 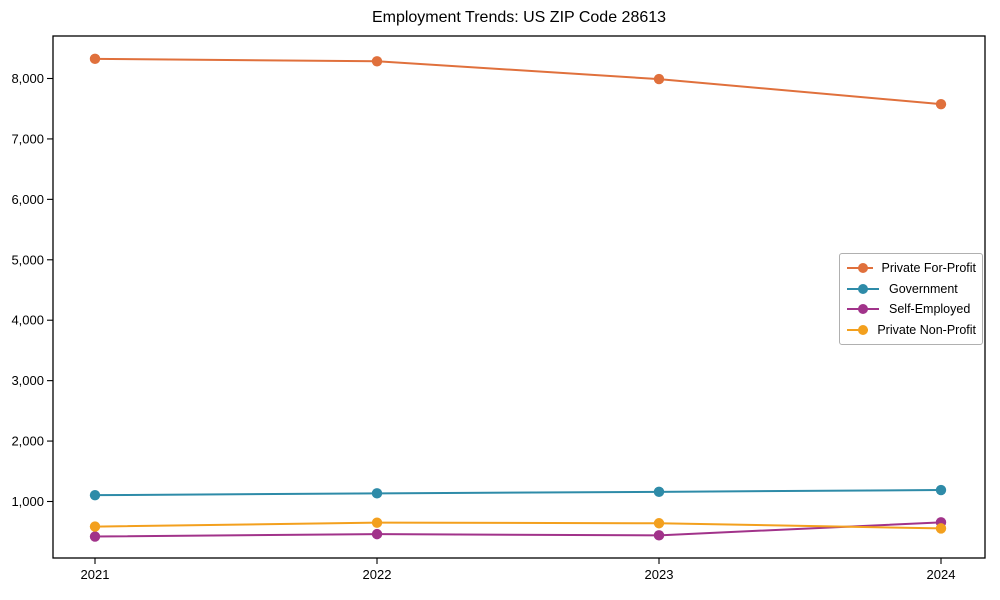 What do you see at coordinates (27, 78) in the screenshot?
I see `y-tick-label: 8,000` at bounding box center [27, 78].